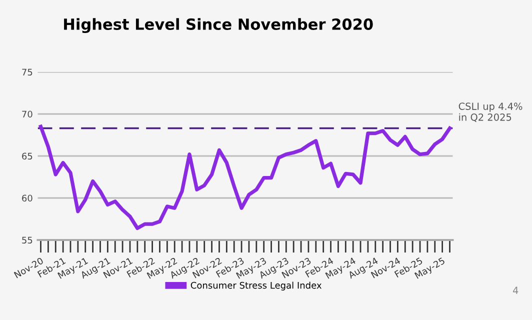  I want to click on y-tick-label: 60, so click(27, 198).